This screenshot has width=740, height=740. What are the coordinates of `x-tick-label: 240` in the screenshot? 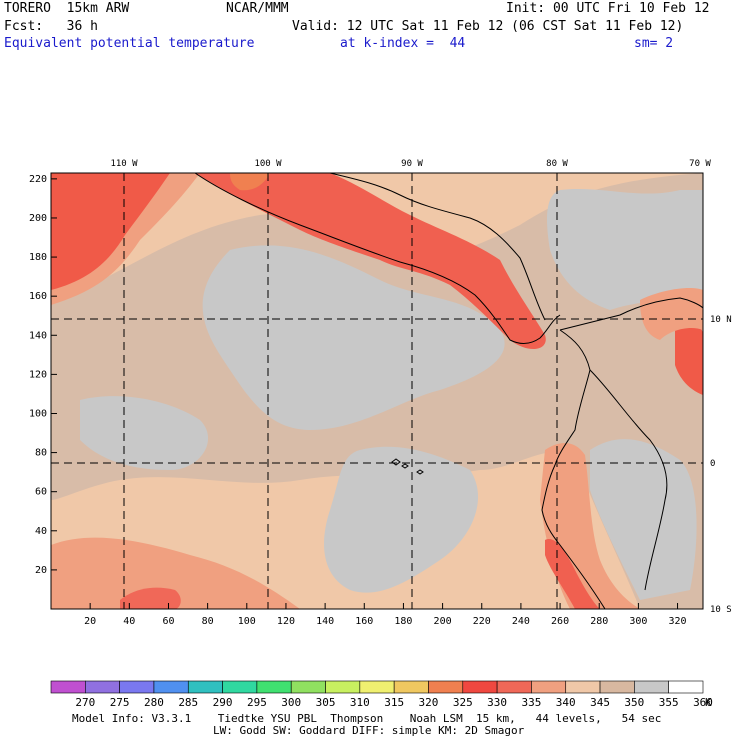 It's located at (521, 621).